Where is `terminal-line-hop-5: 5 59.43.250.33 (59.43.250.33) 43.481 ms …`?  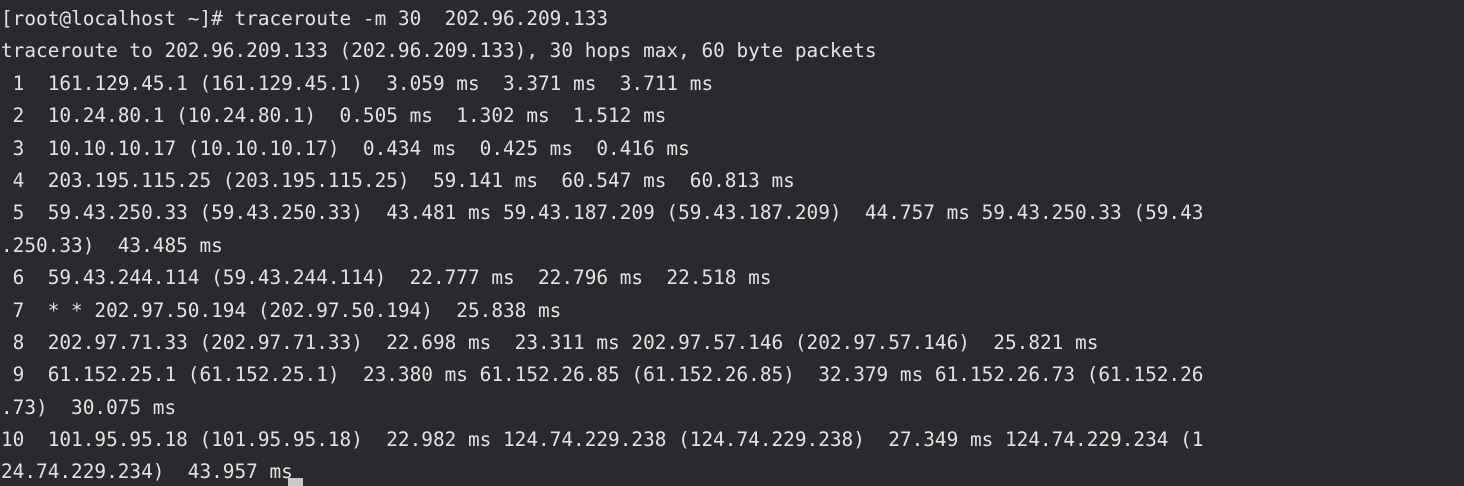
terminal-line-hop-5: 5 59.43.250.33 (59.43.250.33) 43.481 ms … is located at coordinates (602, 213).